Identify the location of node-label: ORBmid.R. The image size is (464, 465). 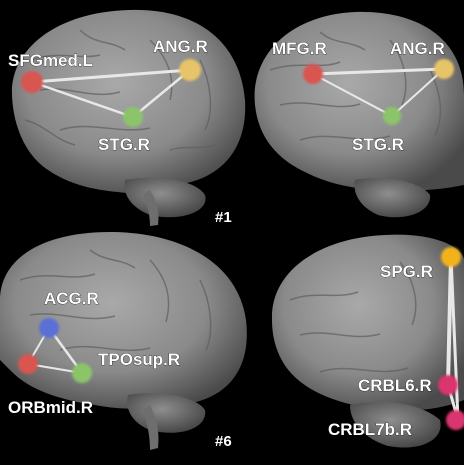
(50, 407).